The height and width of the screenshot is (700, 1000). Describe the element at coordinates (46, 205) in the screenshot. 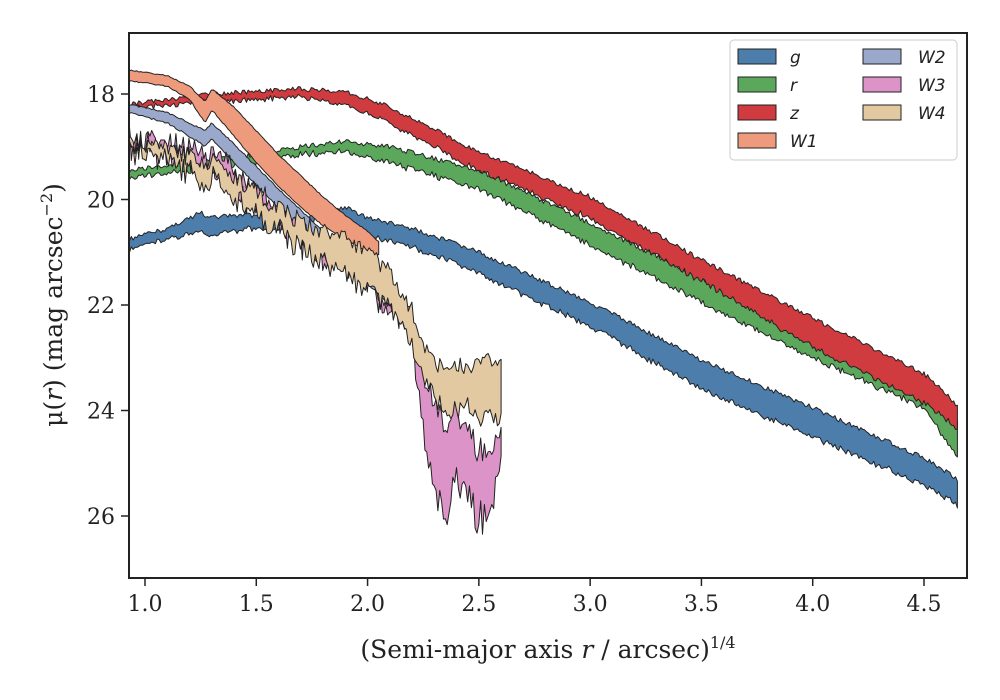

I see `y-axis-title-exponent: −2` at that location.